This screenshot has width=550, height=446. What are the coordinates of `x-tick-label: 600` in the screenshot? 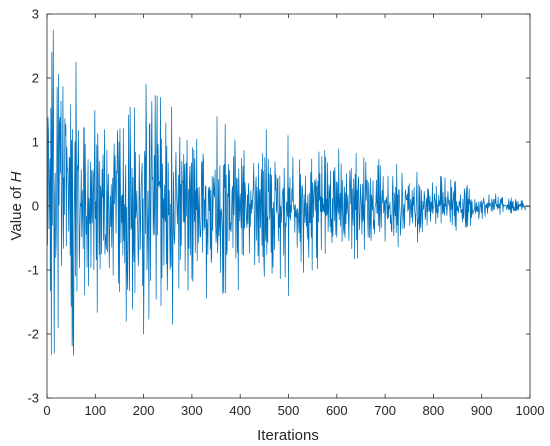 It's located at (337, 410).